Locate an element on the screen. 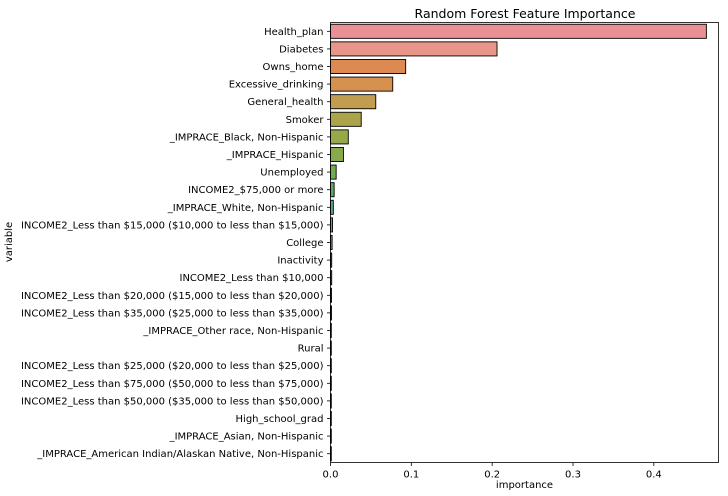 This screenshot has width=728, height=496. x-tick-label: 0.2 is located at coordinates (492, 475).